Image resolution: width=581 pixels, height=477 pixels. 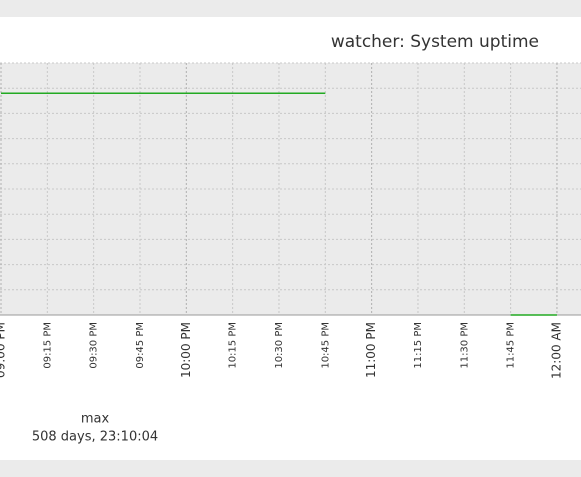 I want to click on legend-header: max, so click(x=95, y=419).